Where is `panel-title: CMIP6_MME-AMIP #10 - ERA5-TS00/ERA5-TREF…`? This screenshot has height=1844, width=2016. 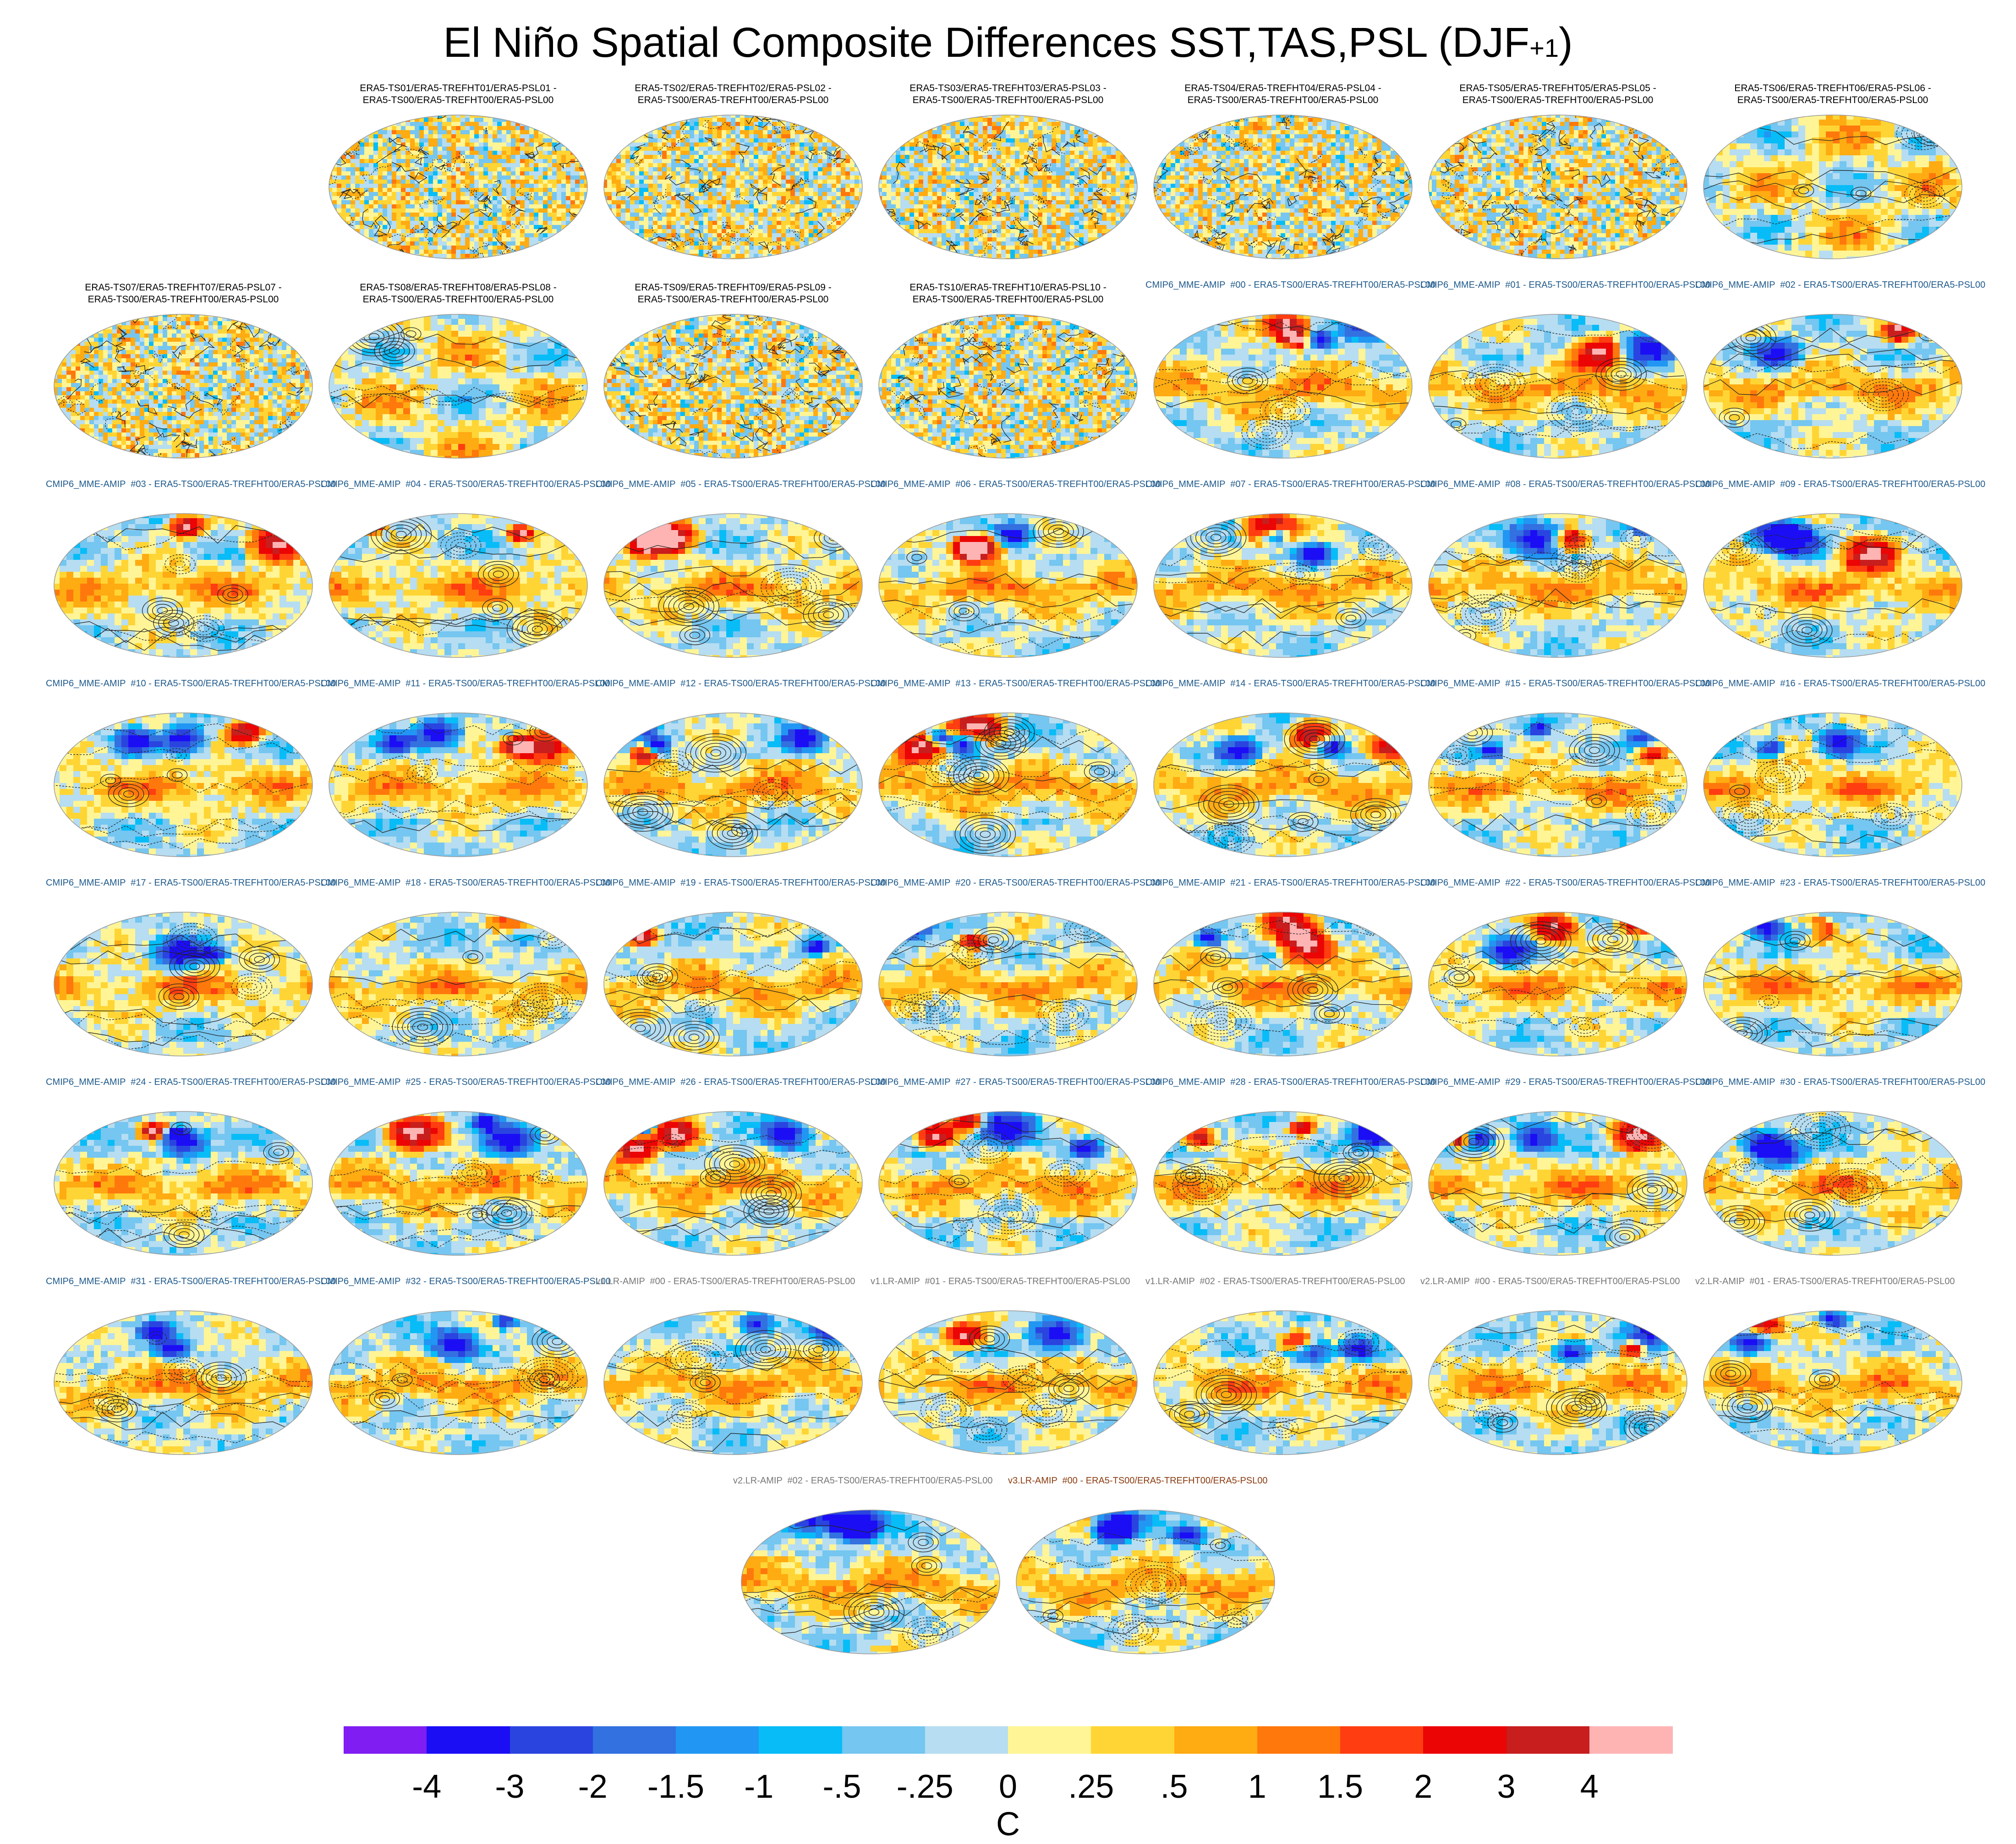
panel-title: CMIP6_MME-AMIP #10 - ERA5-TS00/ERA5-TREF… is located at coordinates (191, 691).